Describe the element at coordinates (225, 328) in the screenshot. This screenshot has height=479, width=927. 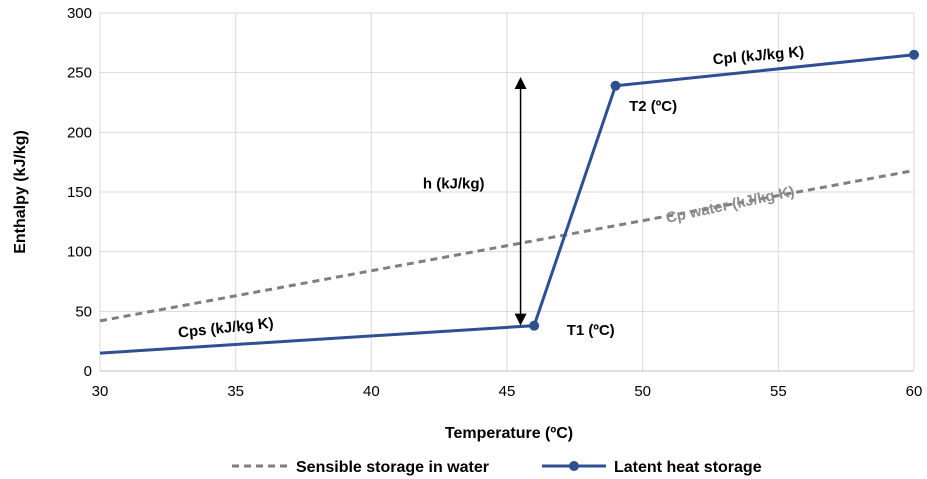
I see `annotation-cps: Cps (kJ/kg K)` at that location.